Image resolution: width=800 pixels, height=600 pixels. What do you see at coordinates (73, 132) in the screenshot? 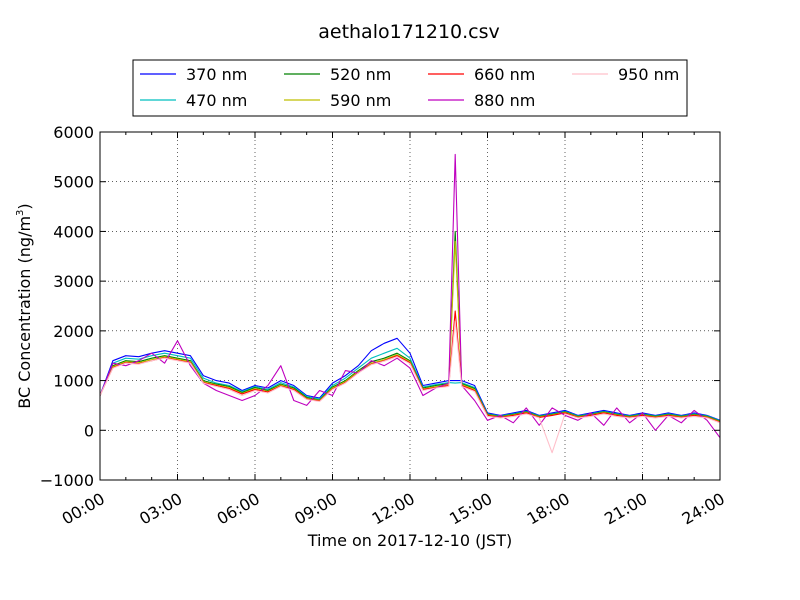
I see `y-tick-label: 6000` at bounding box center [73, 132].